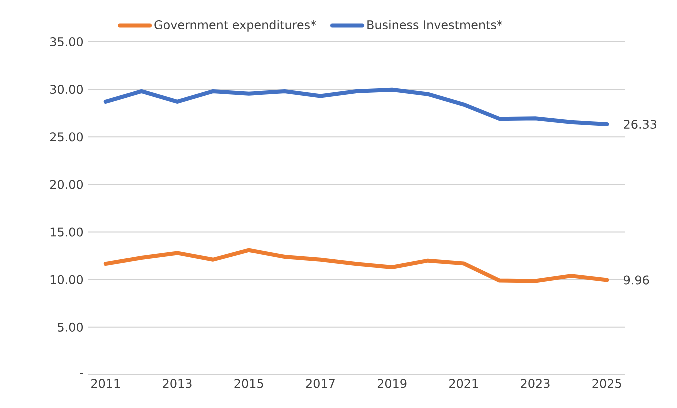 Image resolution: width=677 pixels, height=408 pixels. I want to click on y-tick-label: 30.00, so click(67, 89).